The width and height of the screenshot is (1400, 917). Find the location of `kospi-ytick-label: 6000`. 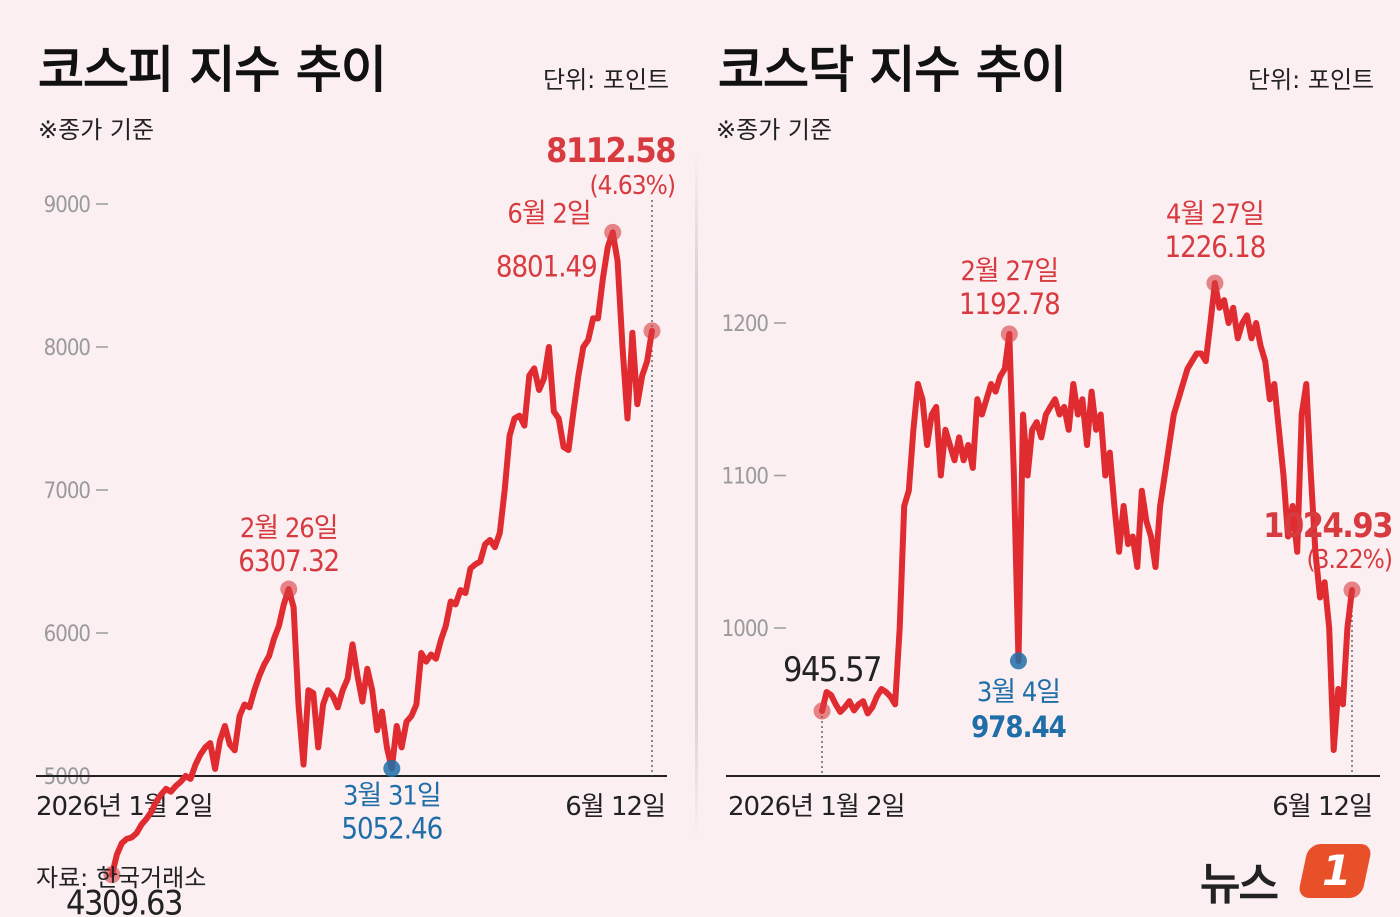

kospi-ytick-label: 6000 is located at coordinates (67, 634).